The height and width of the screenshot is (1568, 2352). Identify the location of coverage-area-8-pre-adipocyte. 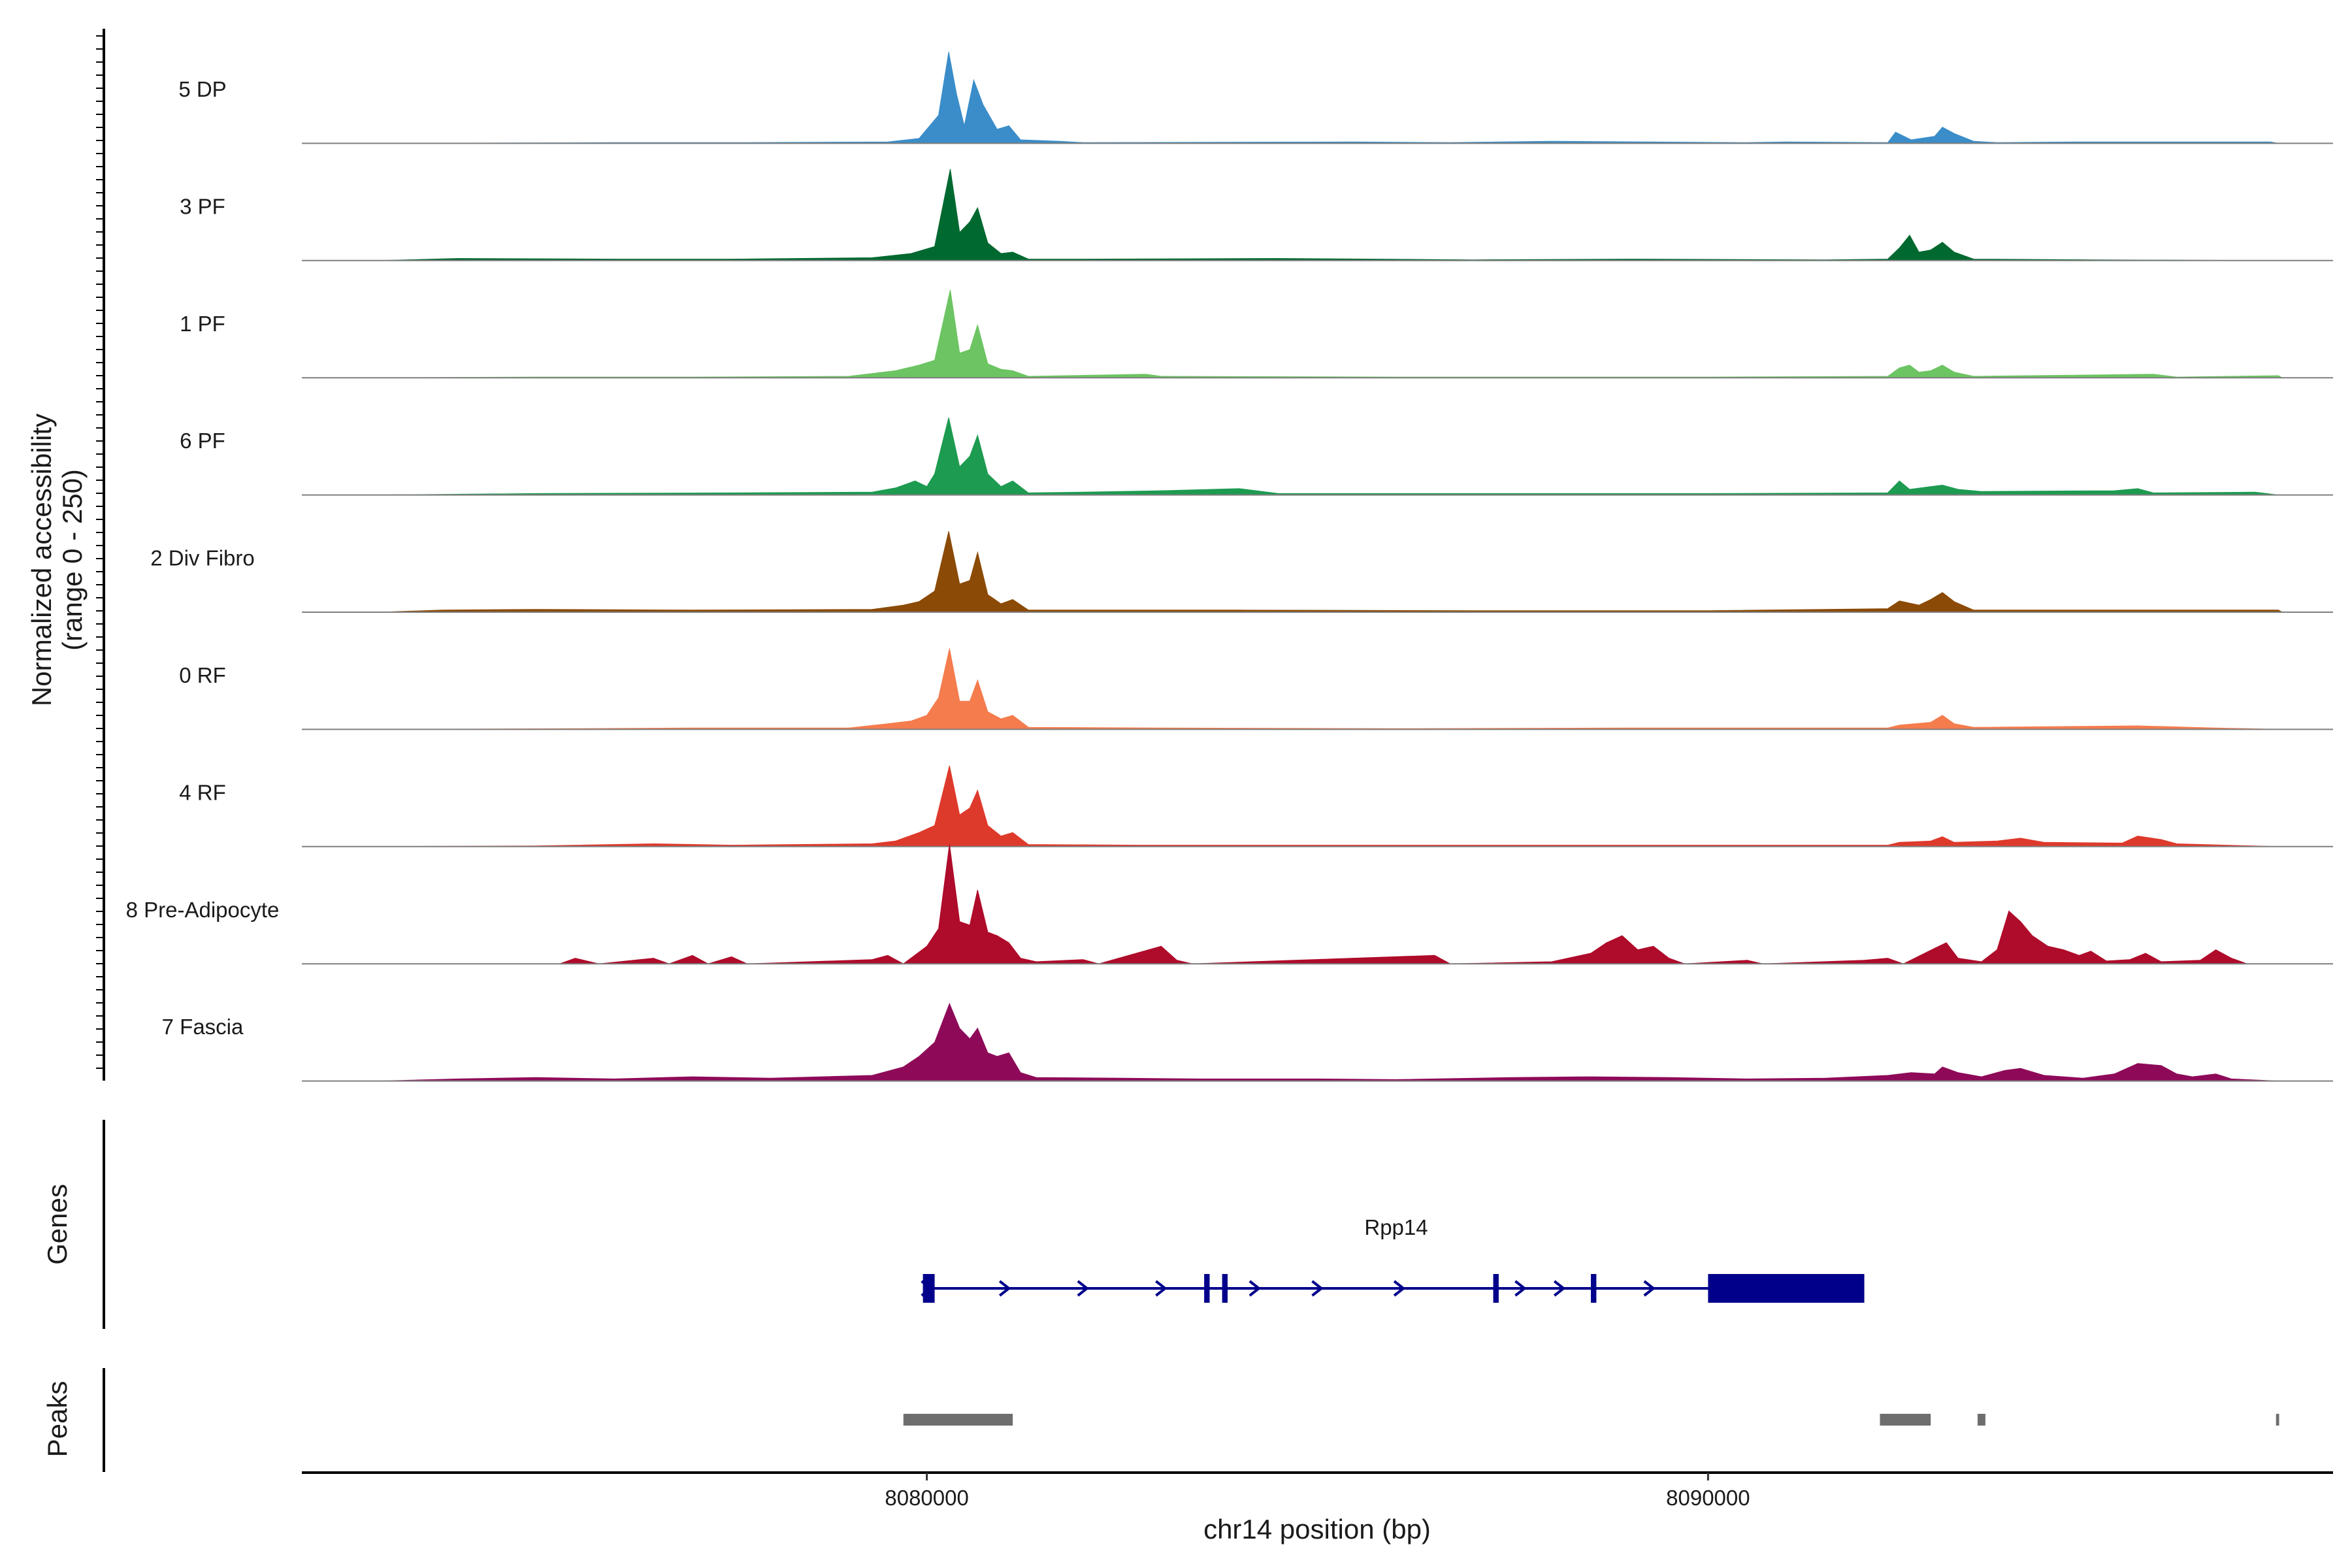
(1329, 904).